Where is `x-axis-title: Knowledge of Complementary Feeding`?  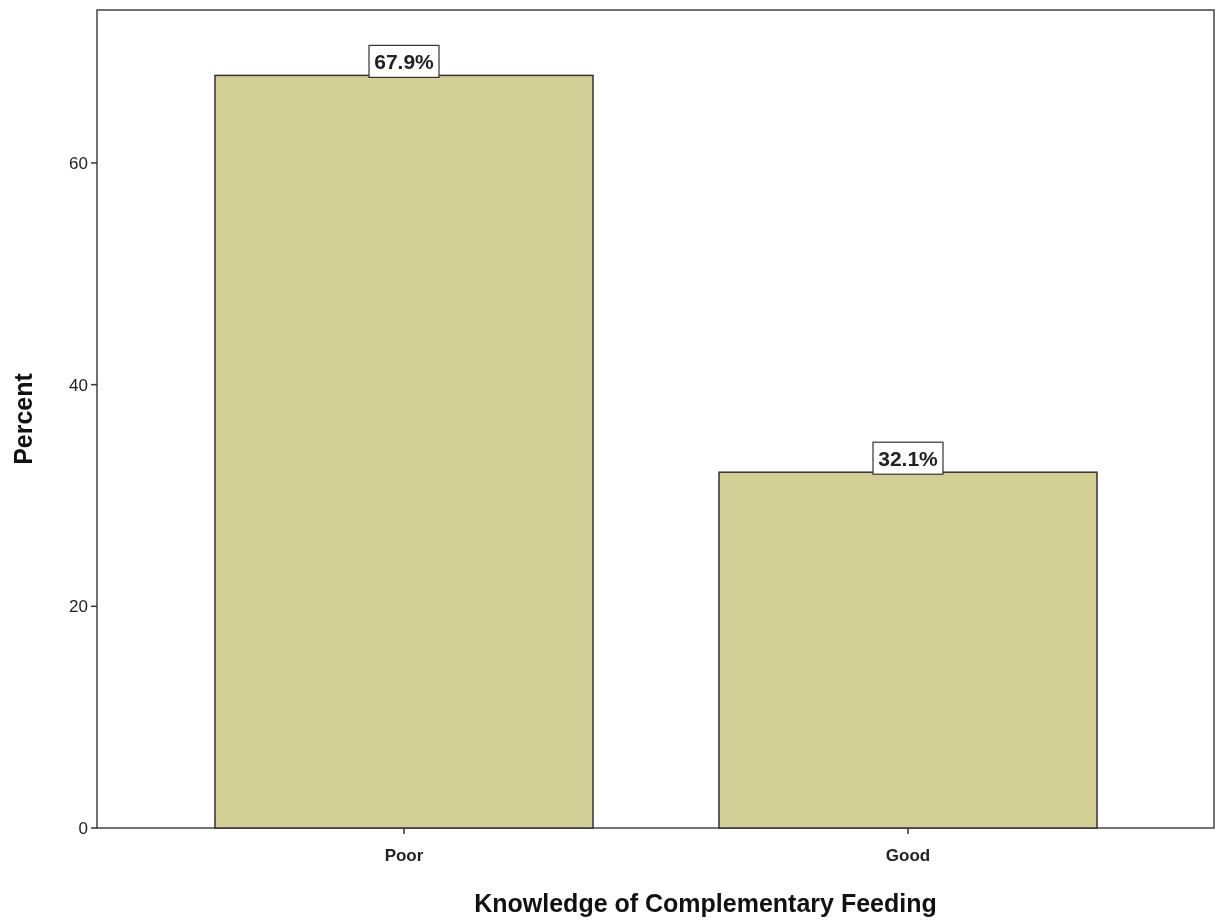 x-axis-title: Knowledge of Complementary Feeding is located at coordinates (705, 903).